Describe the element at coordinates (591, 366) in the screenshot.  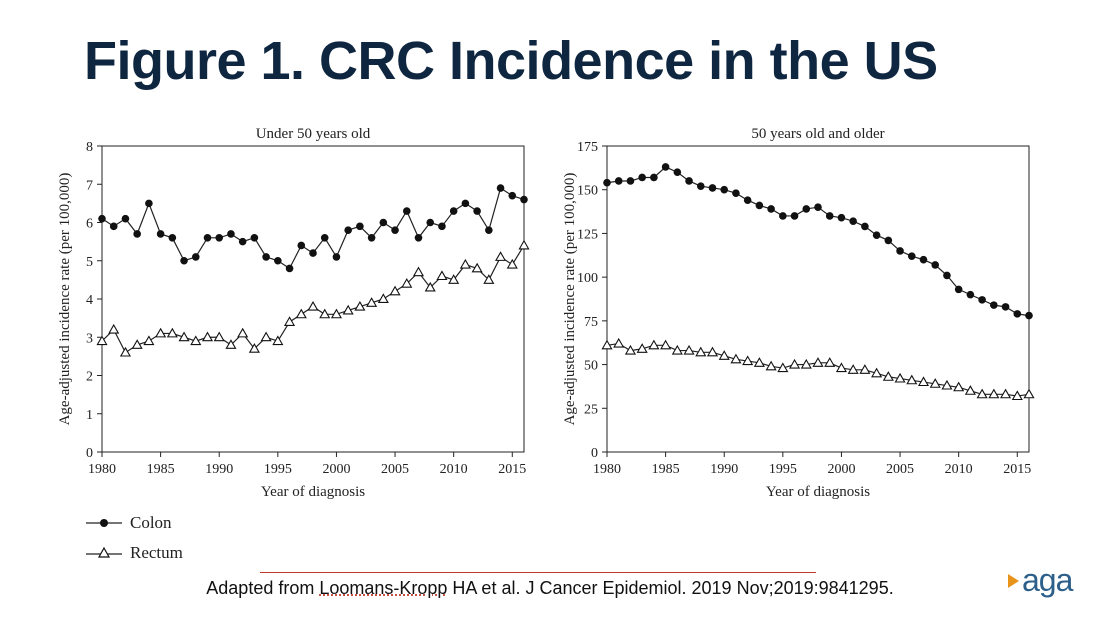
I see `y-tick-label: 50` at that location.